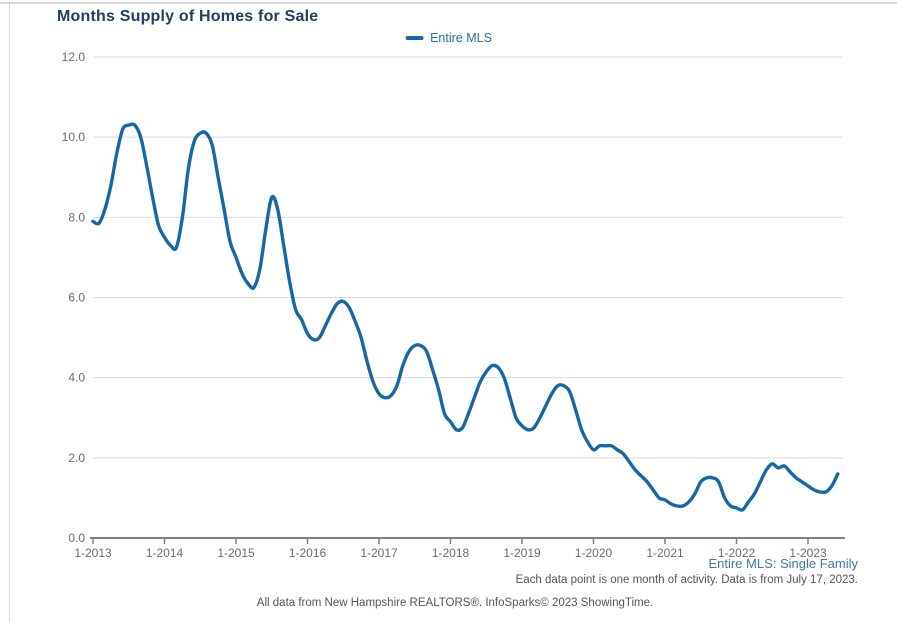 This screenshot has width=897, height=622. I want to click on x-axis-label-1-2020: 1-2020, so click(594, 553).